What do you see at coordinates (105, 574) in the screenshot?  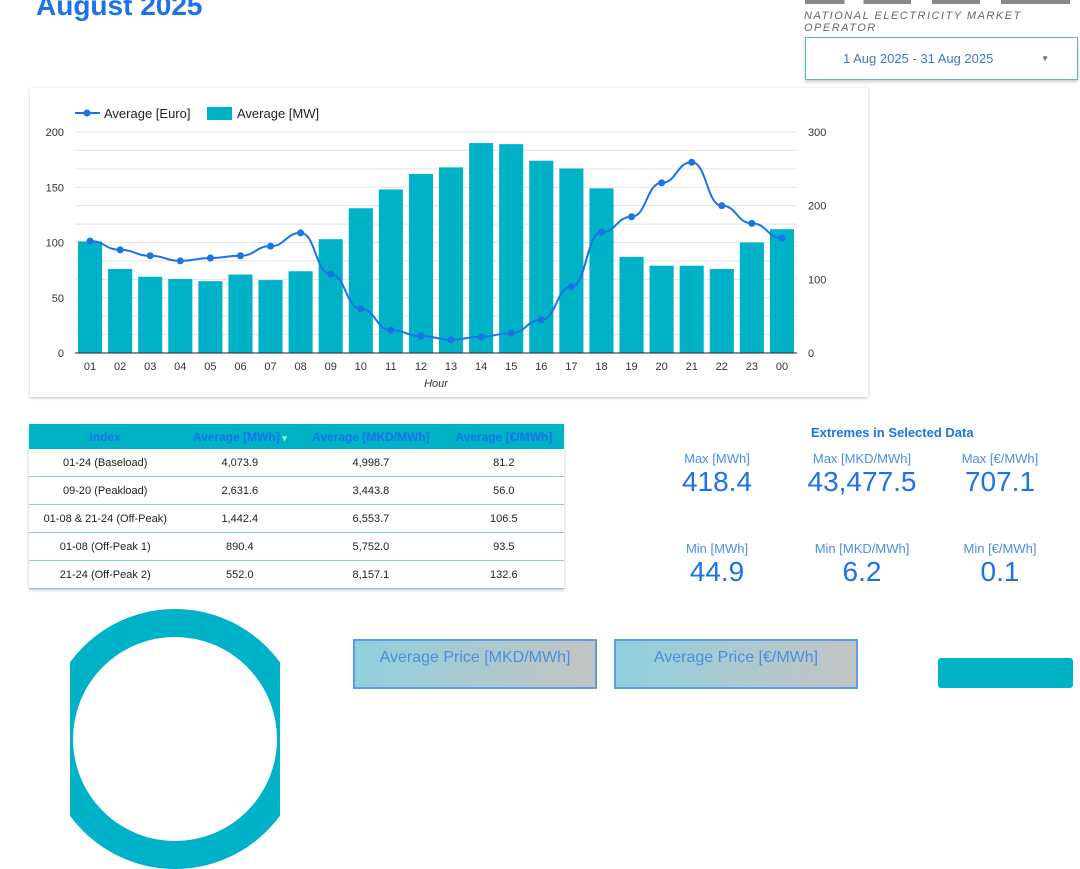 I see `table-cell: 21-24 (Off-Peak 2)` at bounding box center [105, 574].